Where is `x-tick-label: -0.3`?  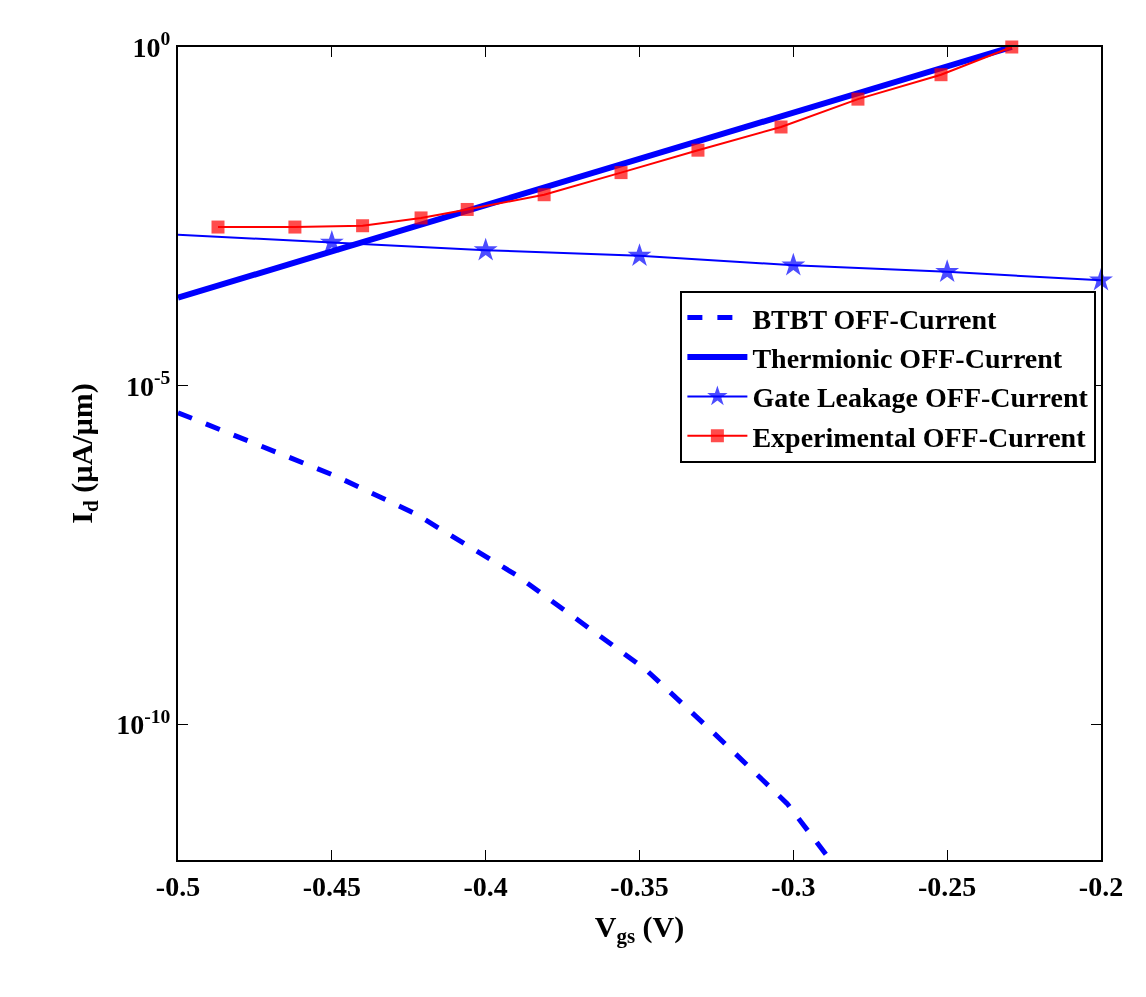
x-tick-label: -0.3 is located at coordinates (793, 886).